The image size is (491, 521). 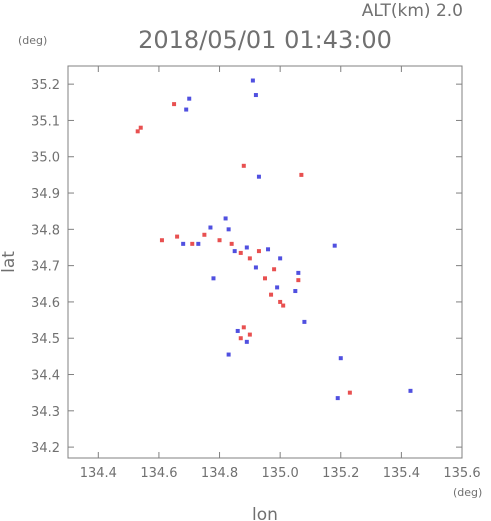 I want to click on y-tick-label: 35.0, so click(x=45, y=158).